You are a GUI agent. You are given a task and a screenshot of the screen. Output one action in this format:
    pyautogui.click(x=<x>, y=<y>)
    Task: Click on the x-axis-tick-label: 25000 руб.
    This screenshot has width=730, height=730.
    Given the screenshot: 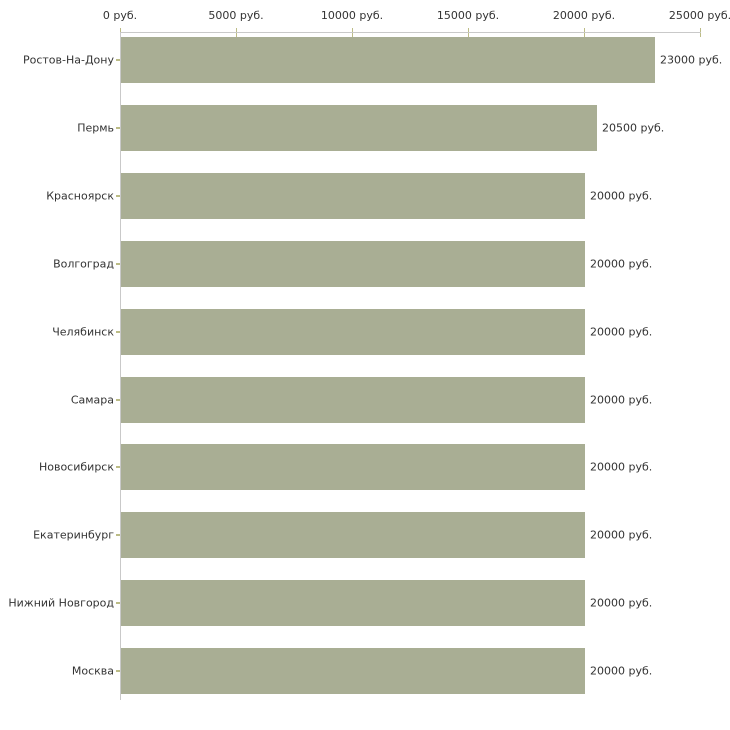 What is the action you would take?
    pyautogui.click(x=699, y=15)
    